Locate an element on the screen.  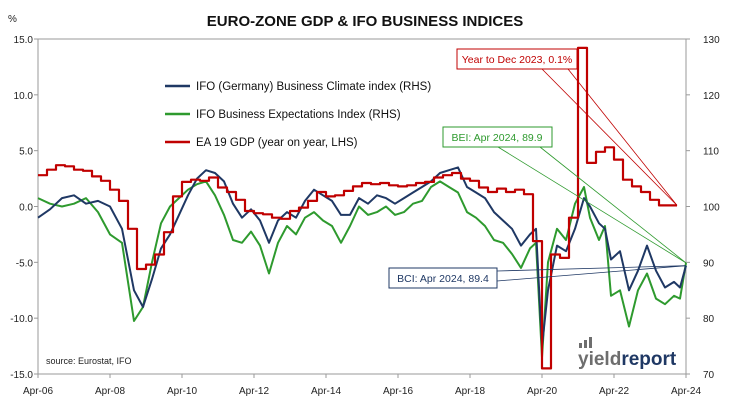
left-axis-tick-label: 15.0 is located at coordinates (24, 40).